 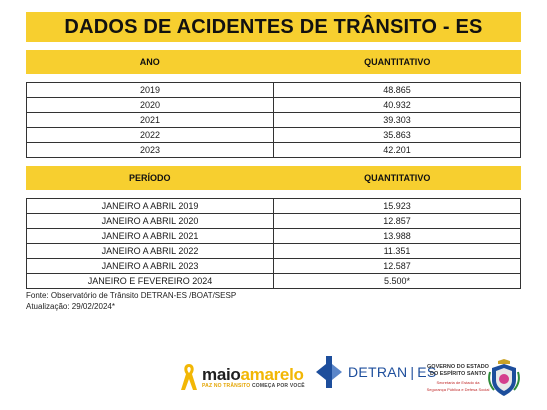 I want to click on governo-line-3: Secretaria de Estado da, so click(x=458, y=382).